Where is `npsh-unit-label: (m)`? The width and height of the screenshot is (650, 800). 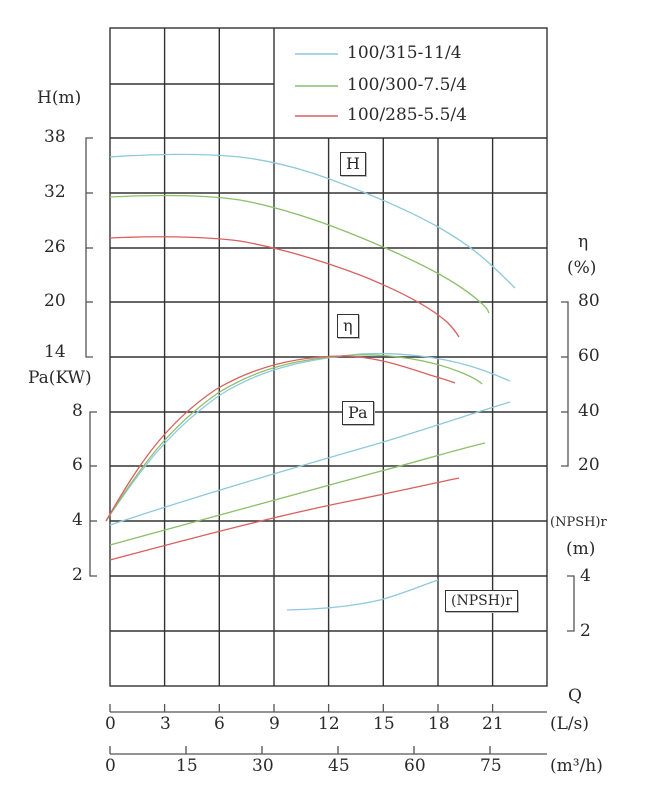
npsh-unit-label: (m) is located at coordinates (581, 549).